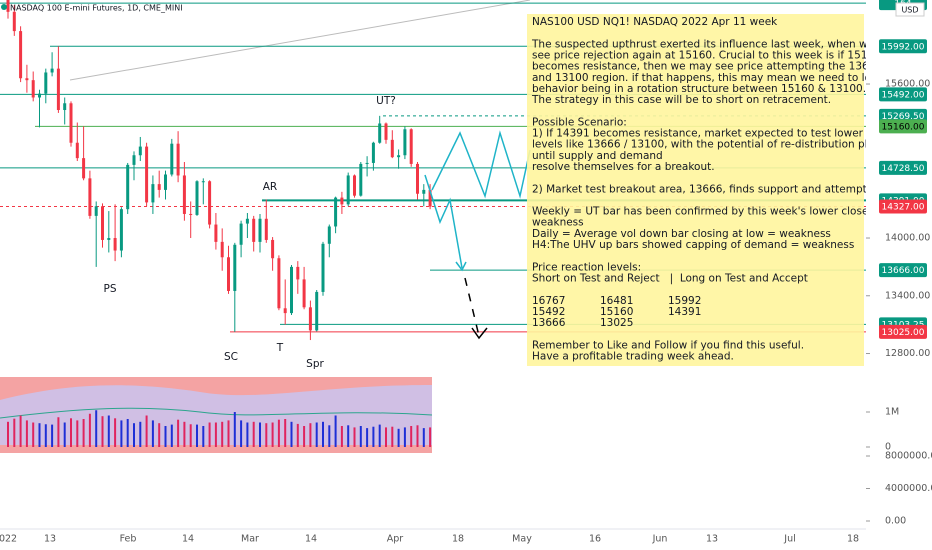  I want to click on x-tick-label: Jun, so click(660, 539).